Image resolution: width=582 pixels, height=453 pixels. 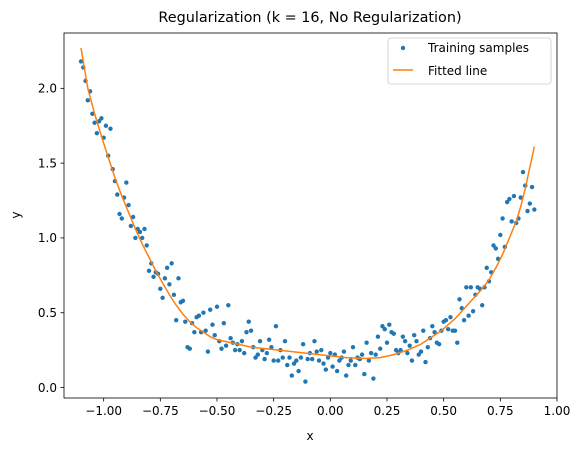 What do you see at coordinates (103, 411) in the screenshot?
I see `x-tick-label: −1.00` at bounding box center [103, 411].